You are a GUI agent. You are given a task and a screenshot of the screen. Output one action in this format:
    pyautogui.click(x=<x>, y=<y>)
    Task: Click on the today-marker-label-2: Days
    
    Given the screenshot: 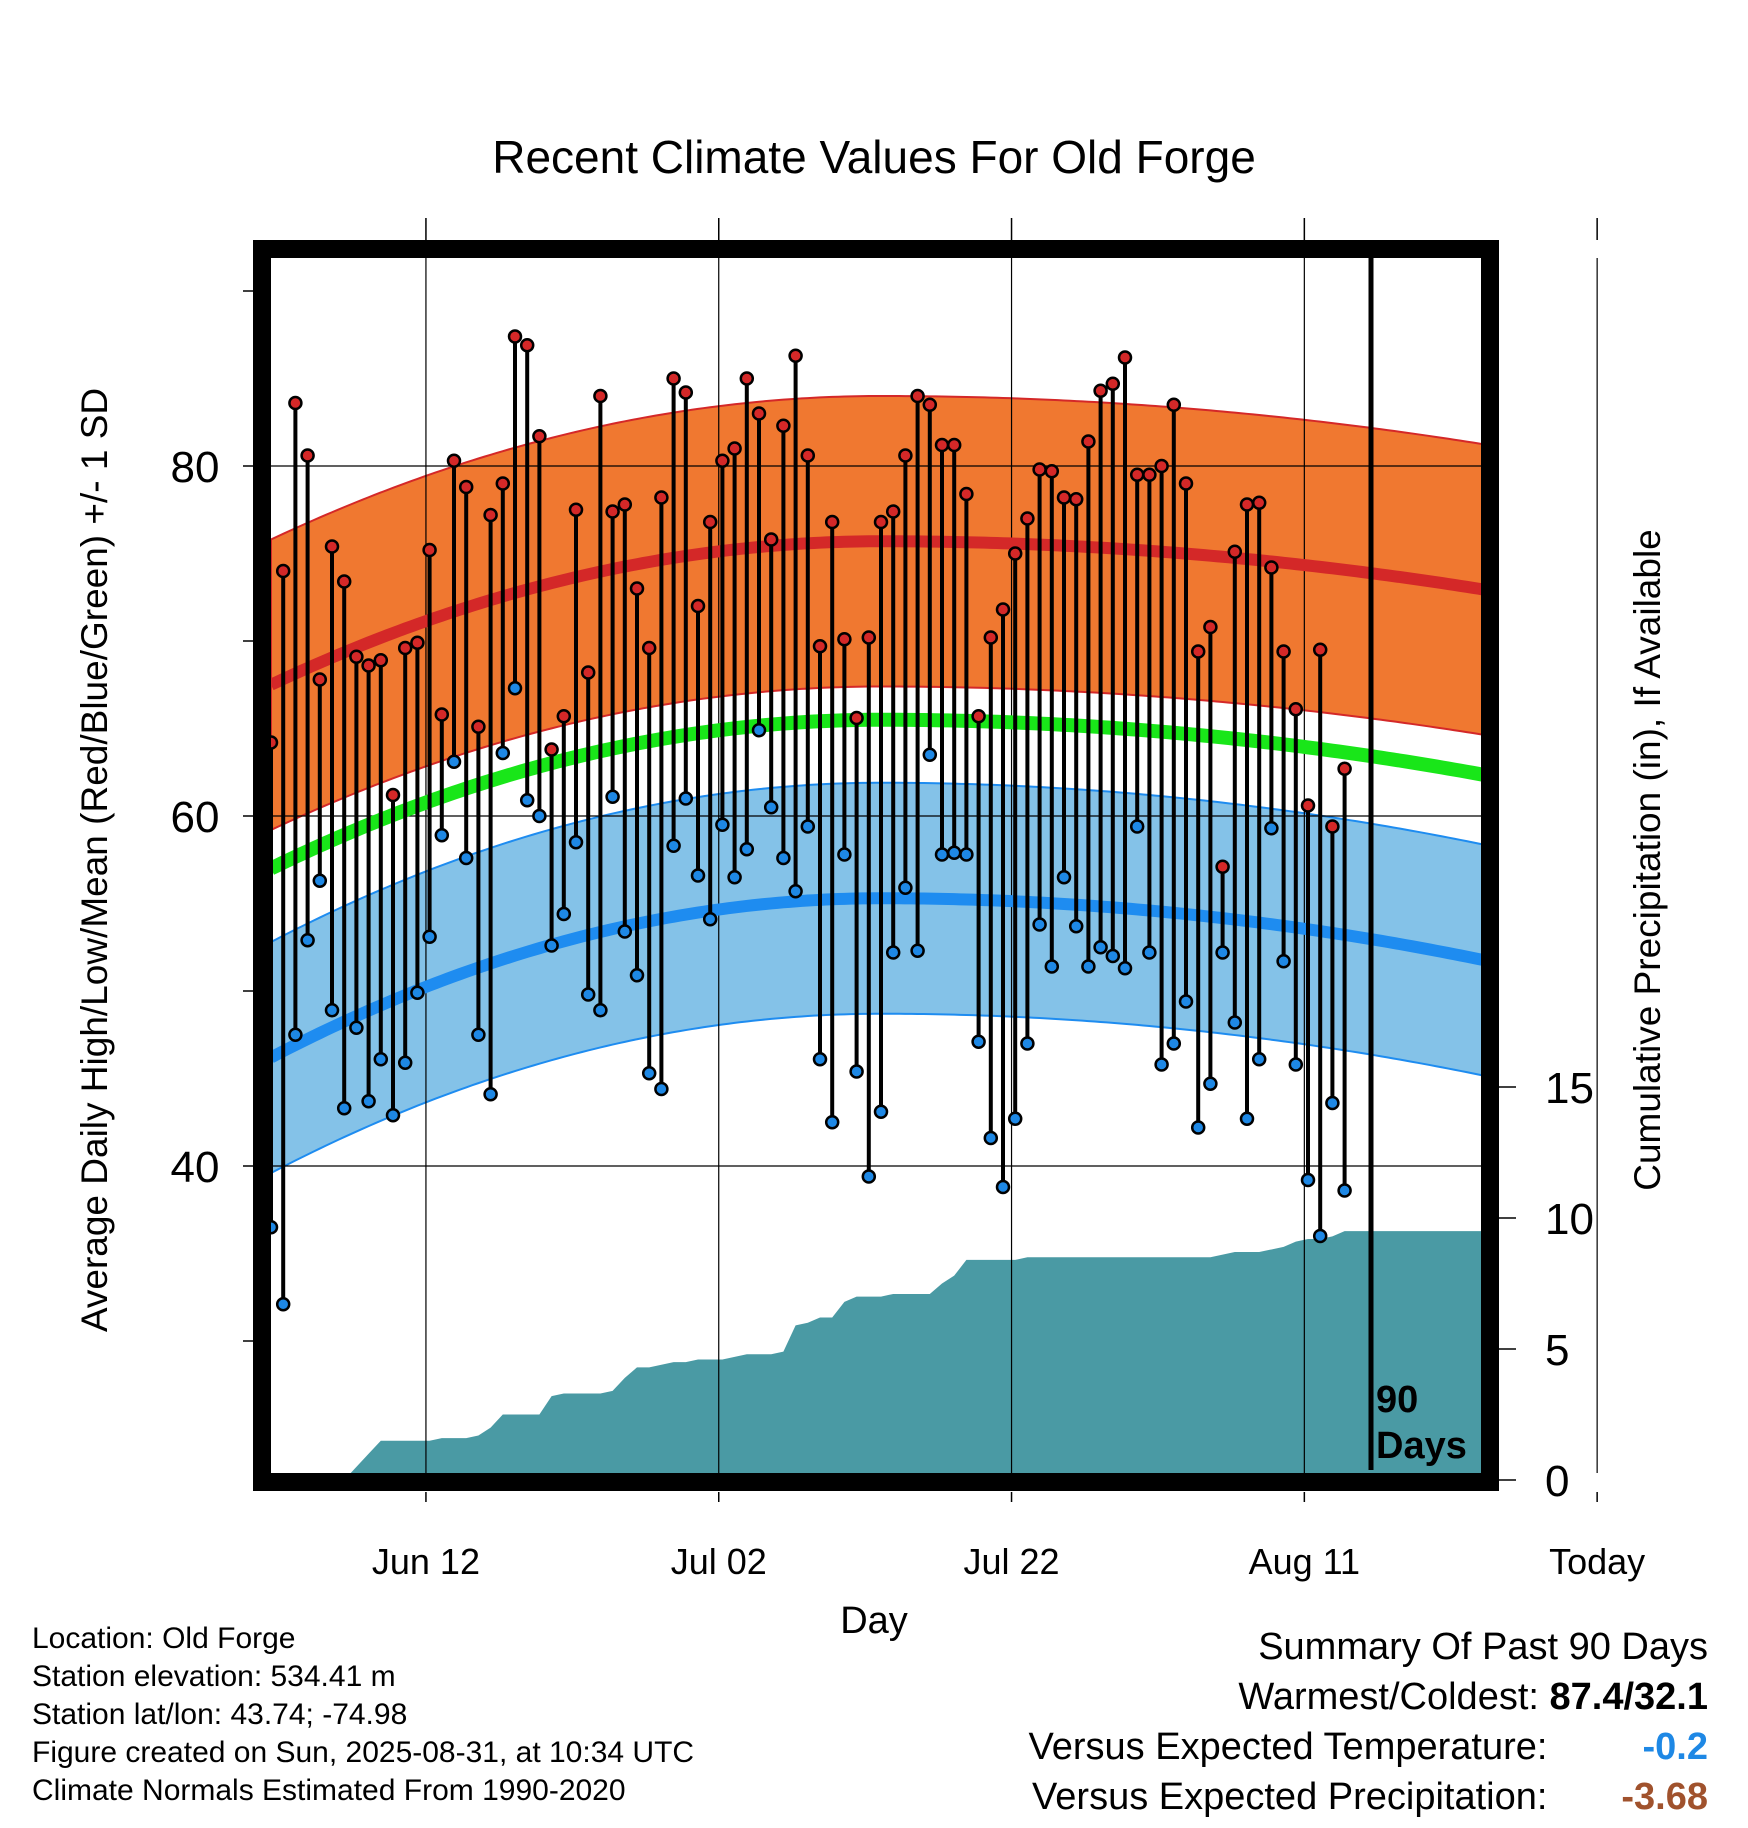 What is the action you would take?
    pyautogui.click(x=1421, y=1446)
    